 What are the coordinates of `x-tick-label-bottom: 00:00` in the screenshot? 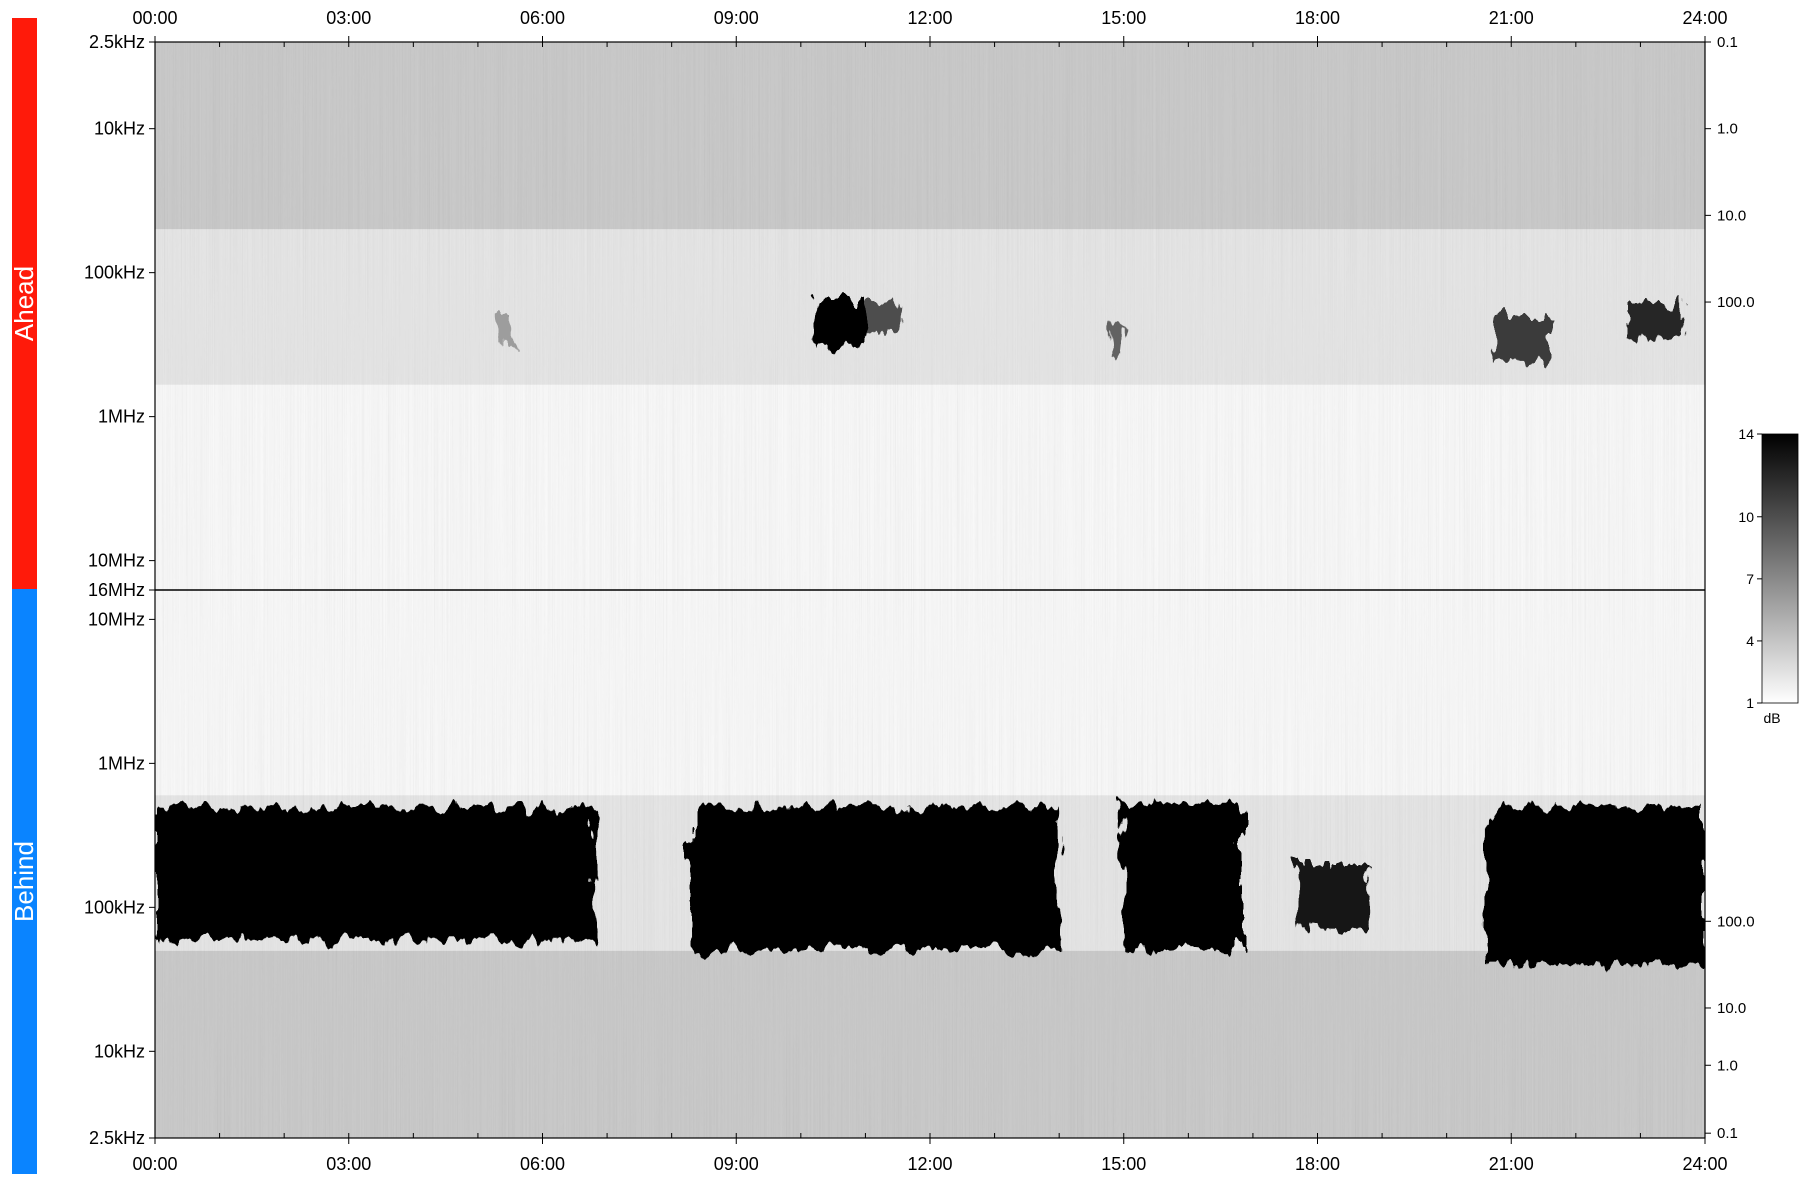 It's located at (154, 1164).